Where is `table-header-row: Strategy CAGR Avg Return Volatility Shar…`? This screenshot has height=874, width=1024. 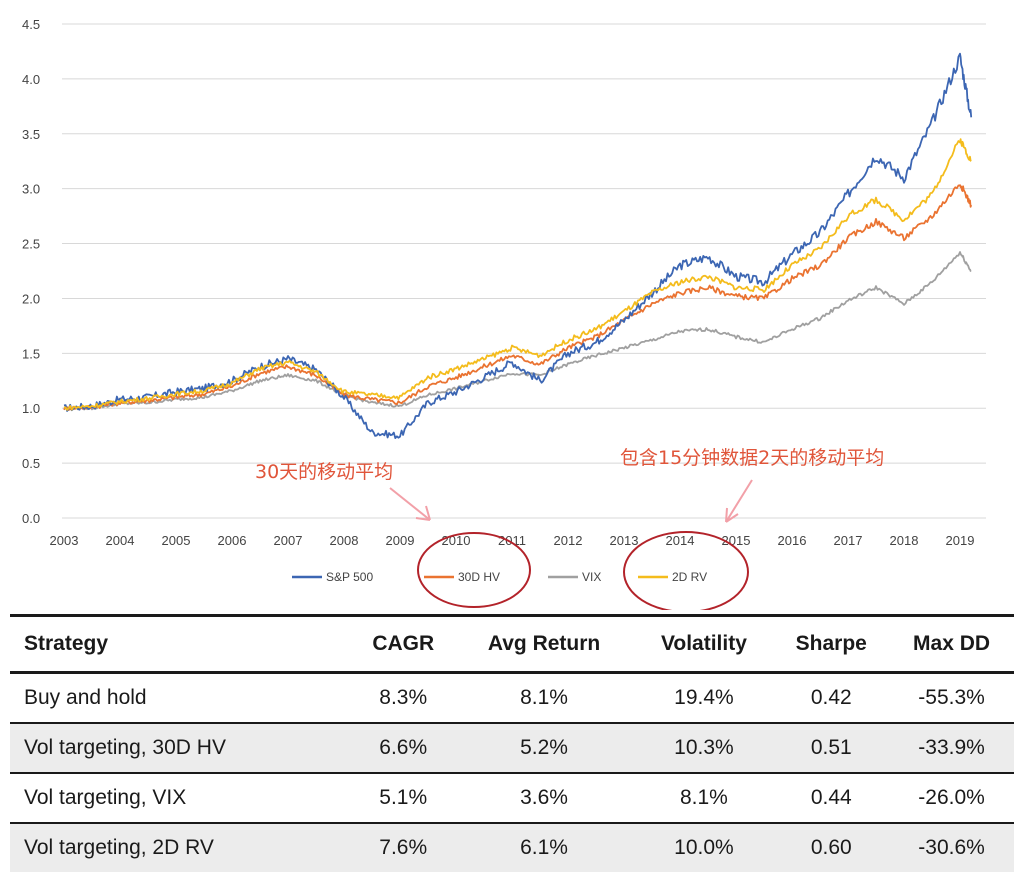
table-header-row: Strategy CAGR Avg Return Volatility Shar… is located at coordinates (512, 644).